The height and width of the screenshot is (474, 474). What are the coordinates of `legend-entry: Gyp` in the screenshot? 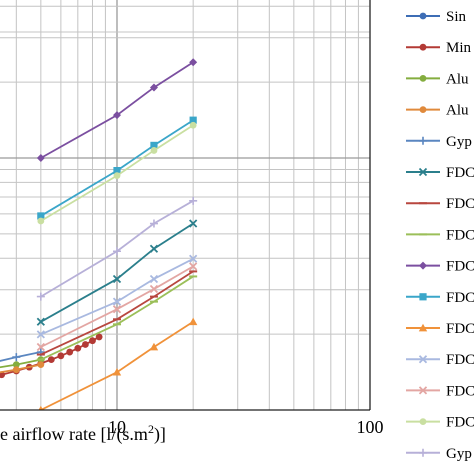 It's located at (439, 142).